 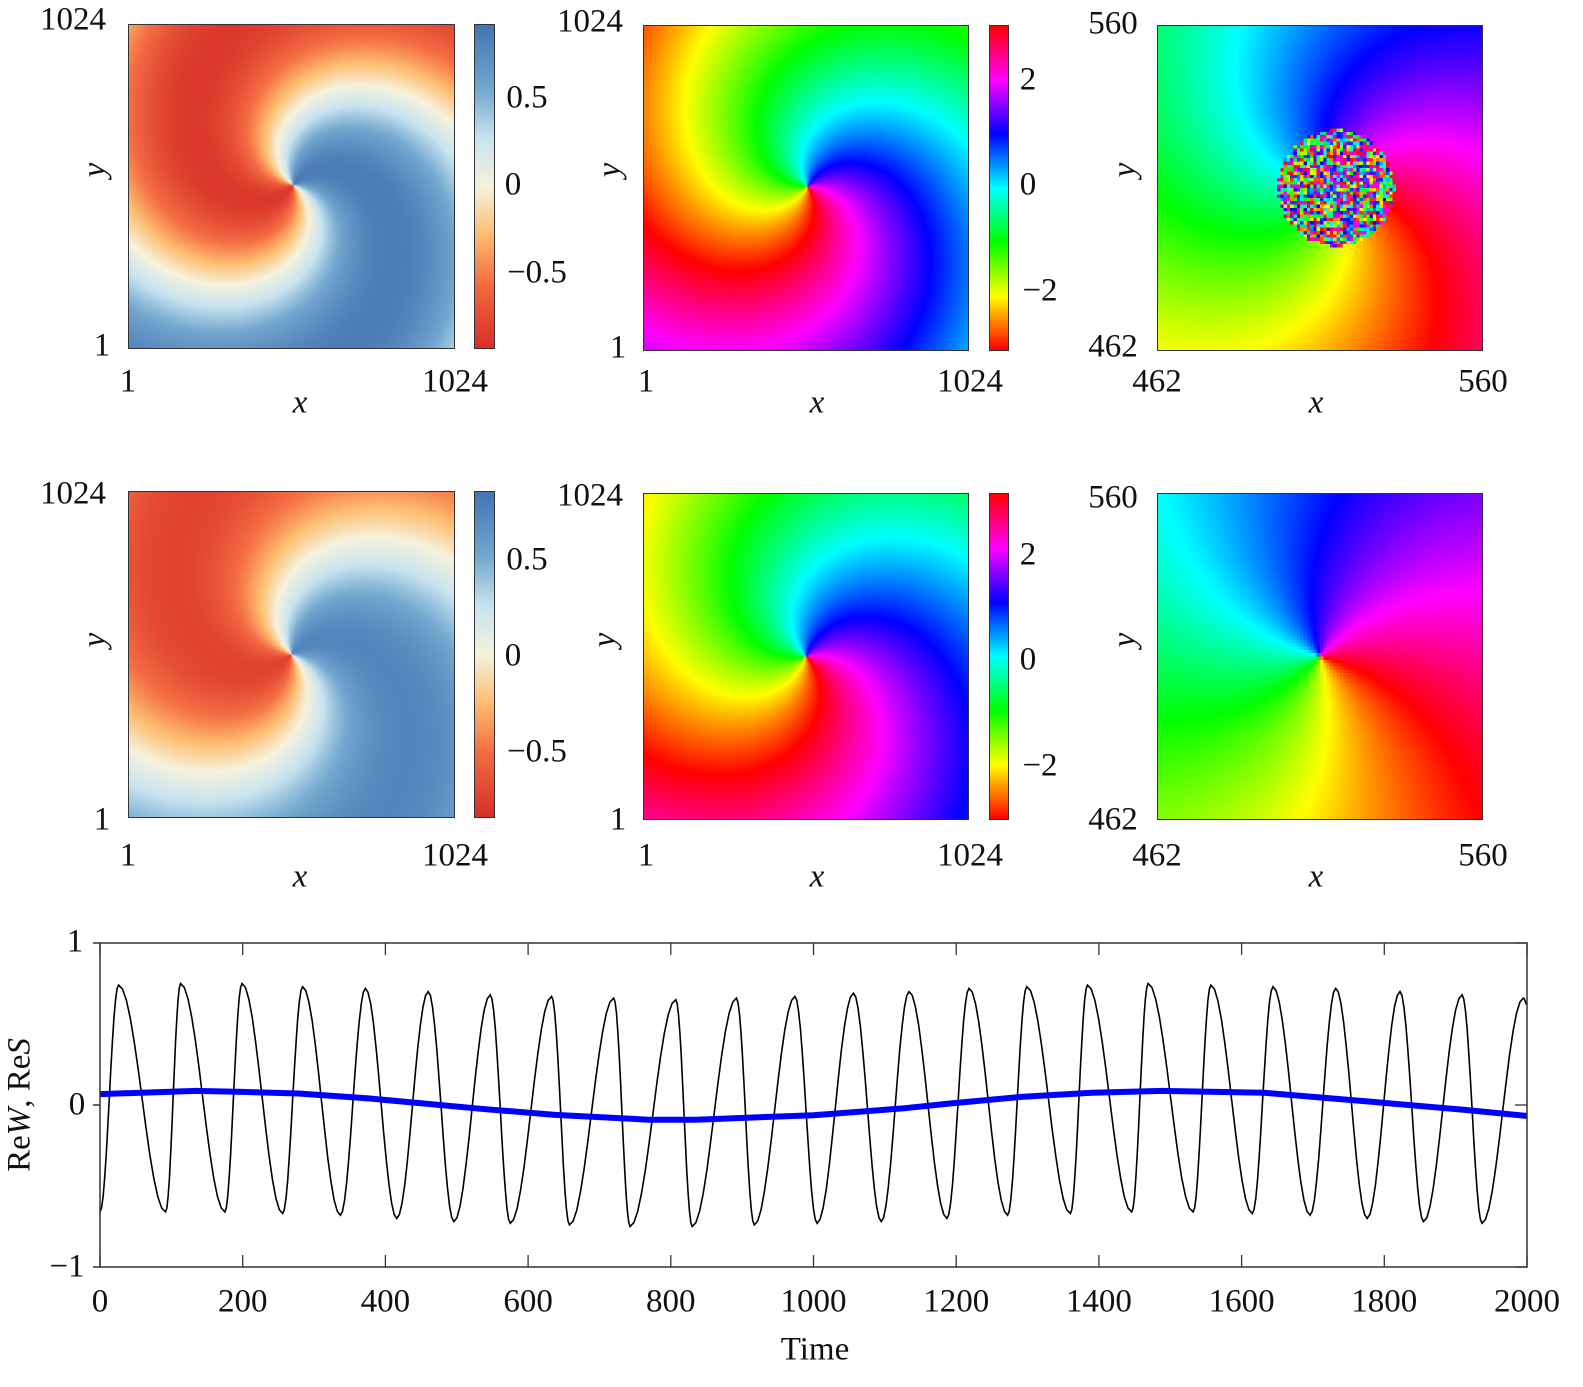 What do you see at coordinates (67, 1266) in the screenshot?
I see `ytick-label: −1` at bounding box center [67, 1266].